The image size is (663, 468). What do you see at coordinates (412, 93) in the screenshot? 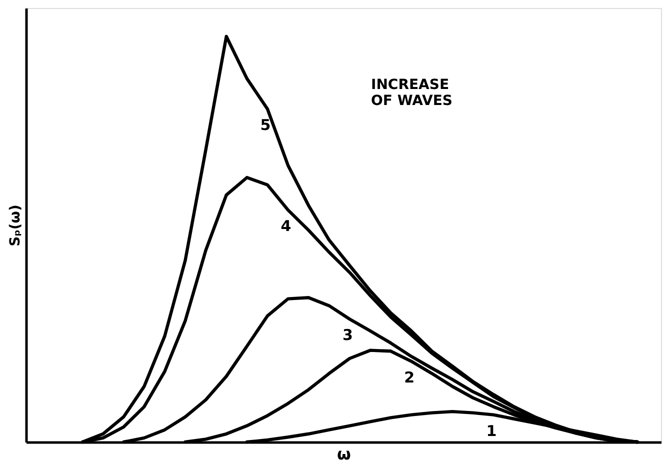
I see `annotation: INCREASE OF WAVES` at bounding box center [412, 93].